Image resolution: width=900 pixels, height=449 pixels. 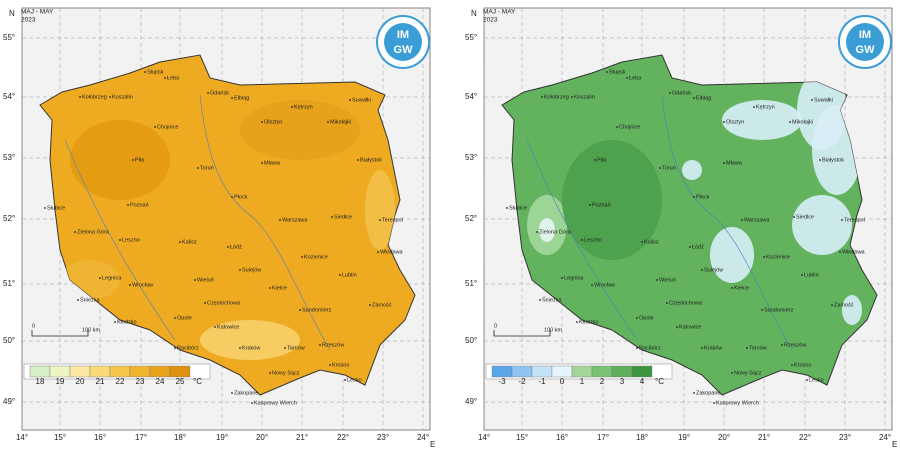 I want to click on city-label: Gdańsk, so click(x=681, y=93).